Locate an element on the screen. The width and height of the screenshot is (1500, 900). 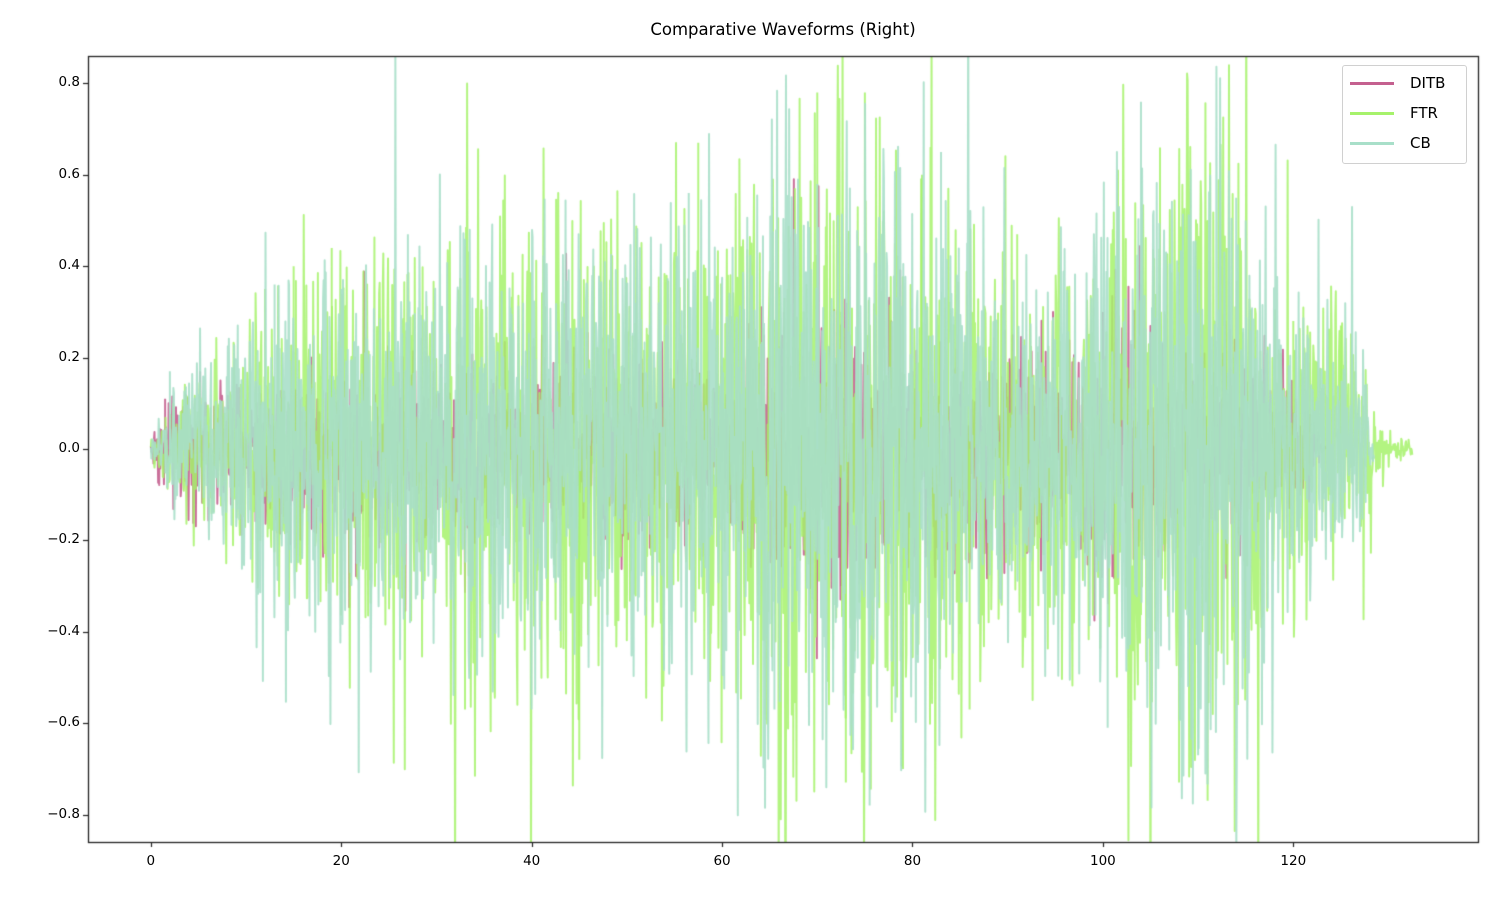
legend-item-ftr: FTR is located at coordinates (1404, 114).